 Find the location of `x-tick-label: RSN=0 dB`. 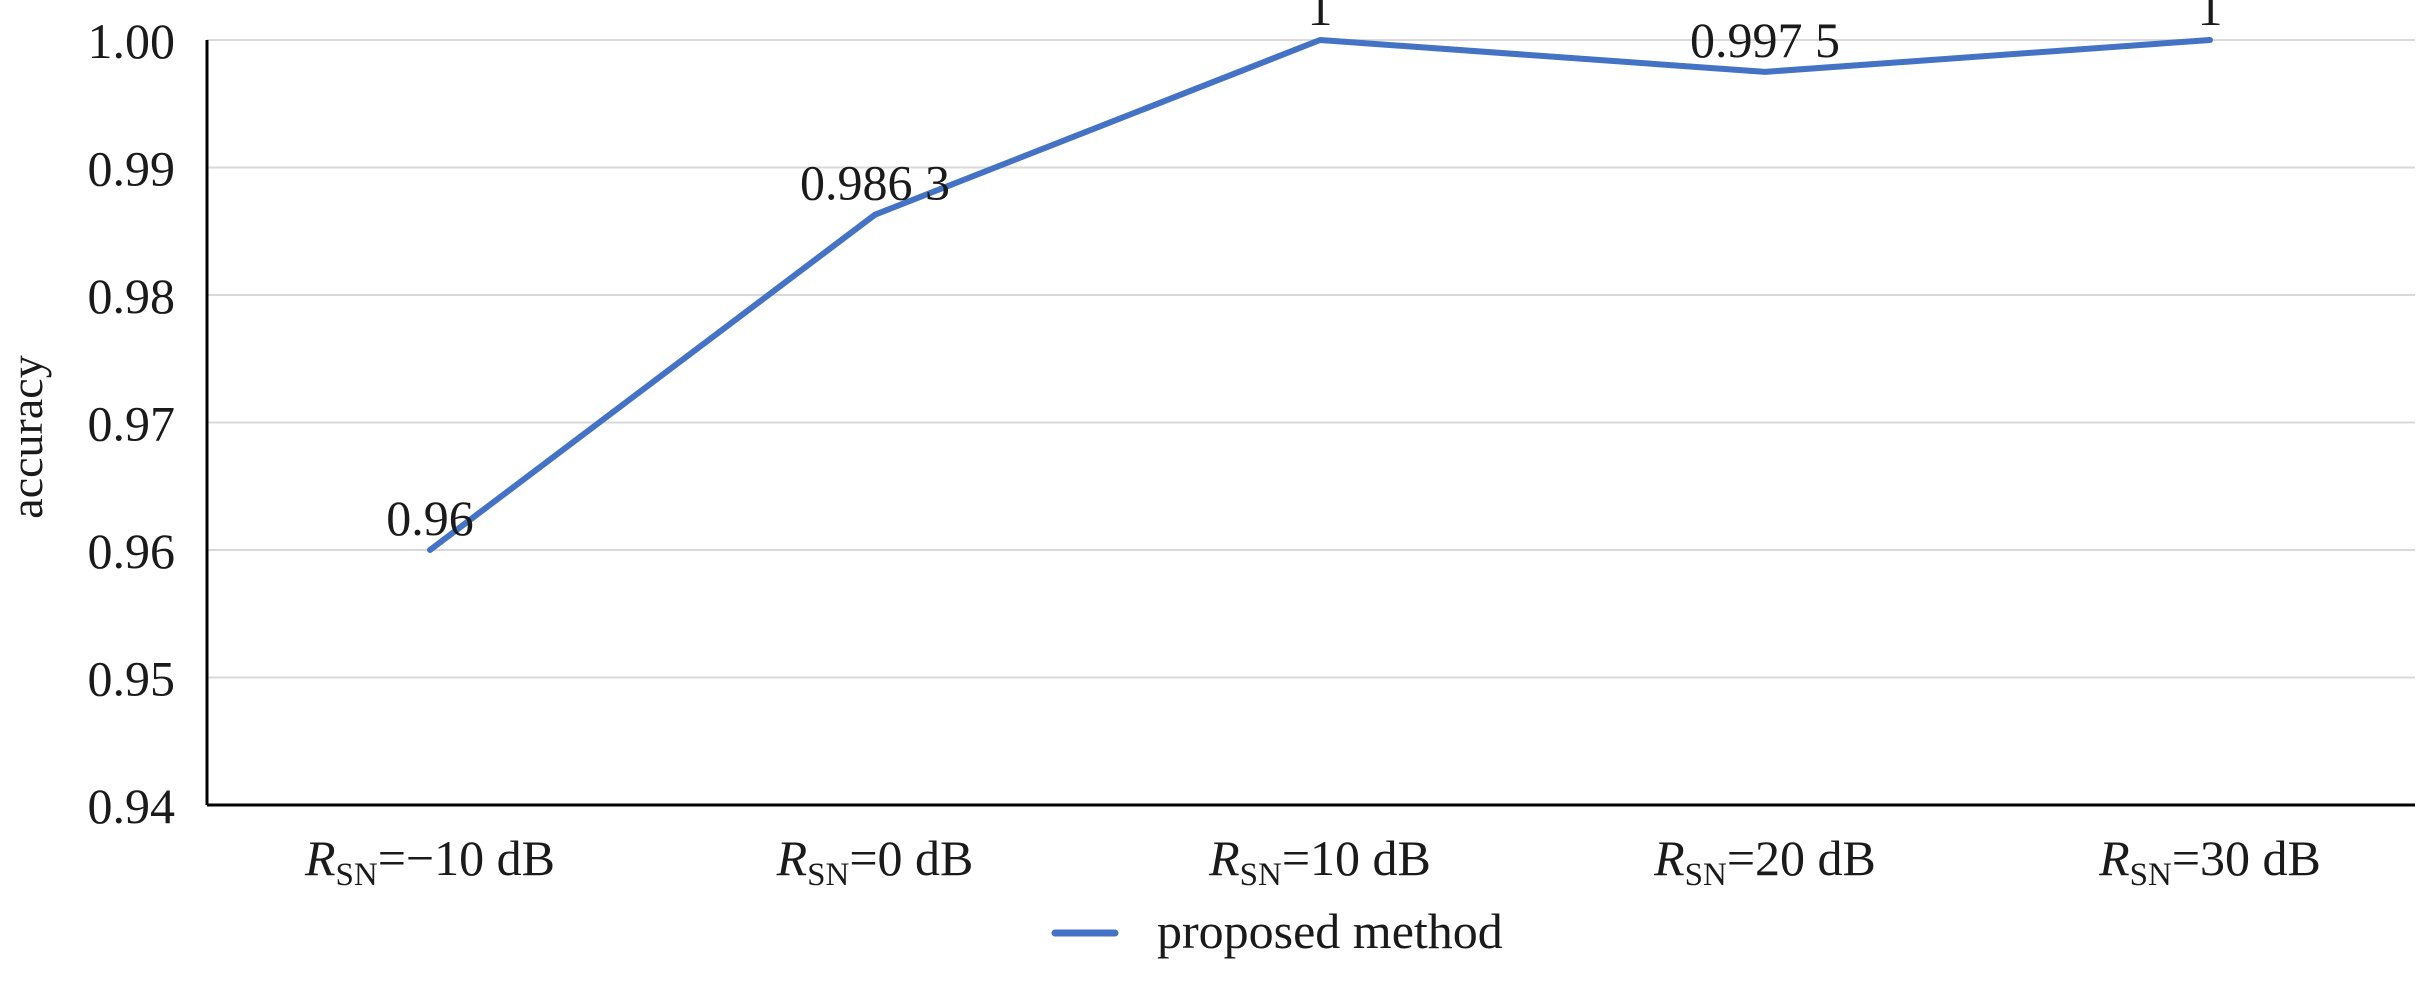

x-tick-label: RSN=0 dB is located at coordinates (875, 861).